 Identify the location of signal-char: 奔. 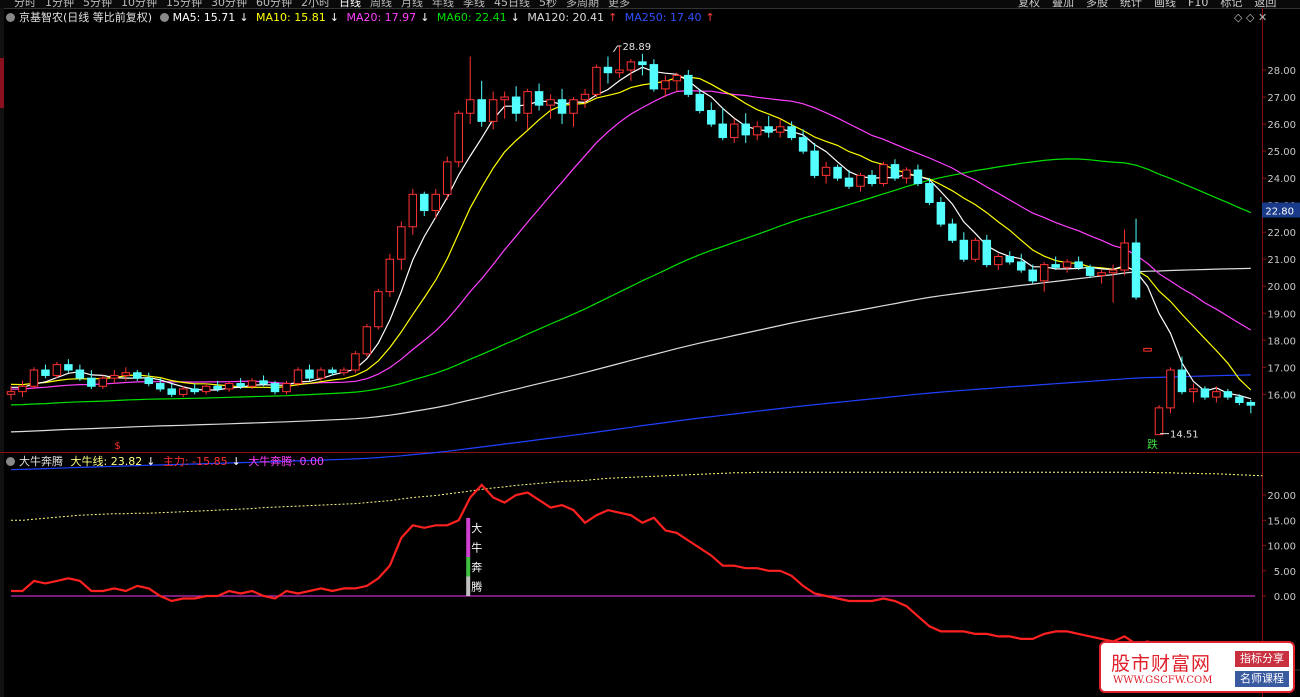
(476, 567).